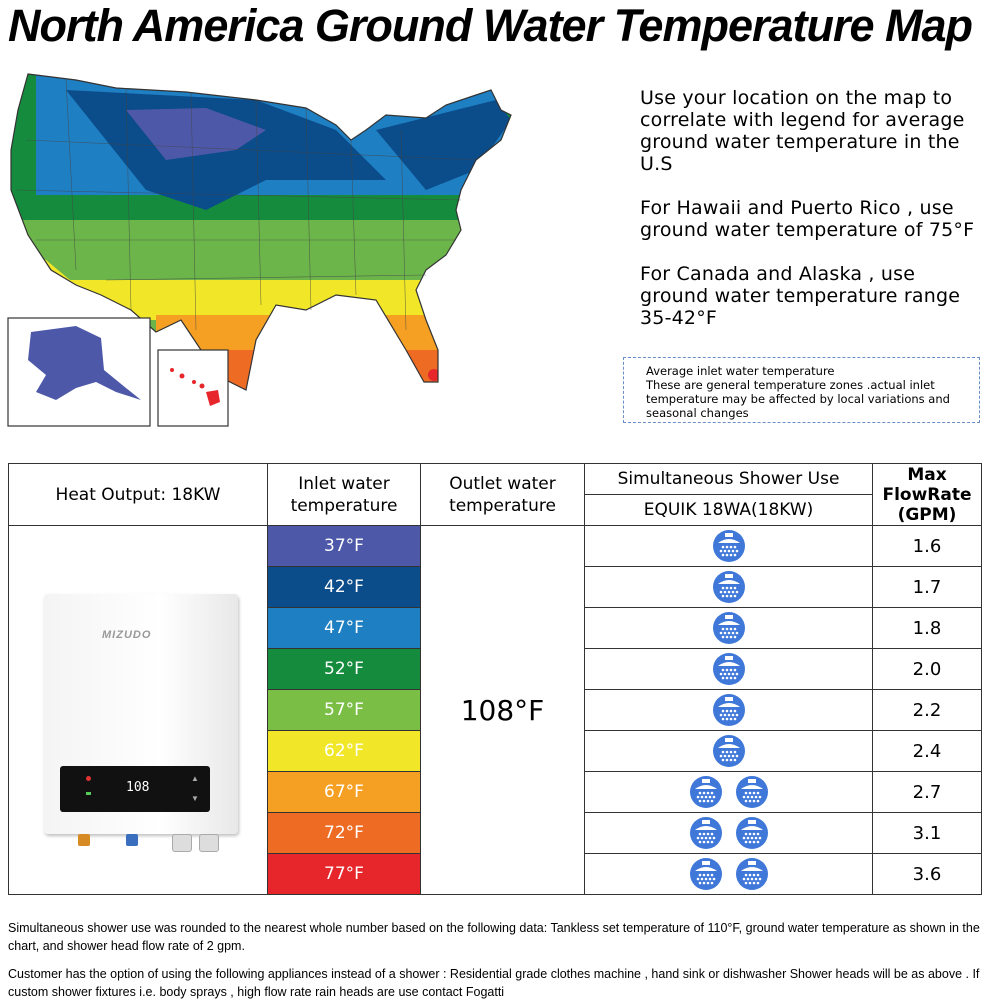 The image size is (986, 1001). Describe the element at coordinates (84, 840) in the screenshot. I see `pipe-connector-hot` at that location.